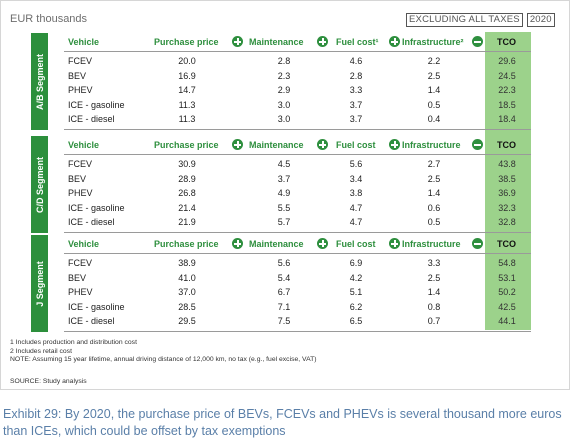 This screenshot has height=445, width=573. Describe the element at coordinates (356, 306) in the screenshot. I see `cell-fuel: 6.2` at that location.